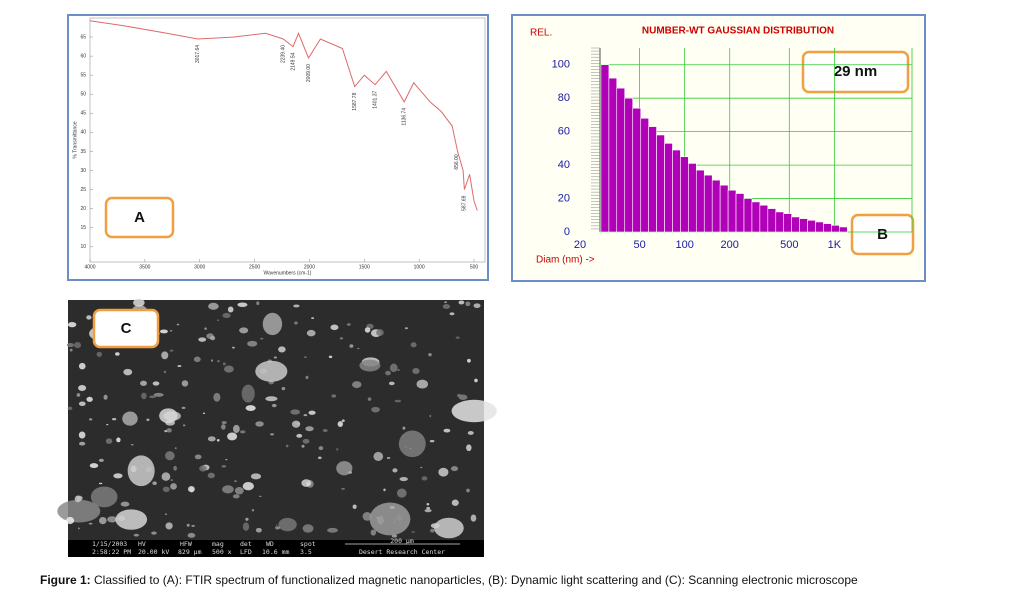  What do you see at coordinates (270, 544) in the screenshot?
I see `sem-field: WD` at bounding box center [270, 544].